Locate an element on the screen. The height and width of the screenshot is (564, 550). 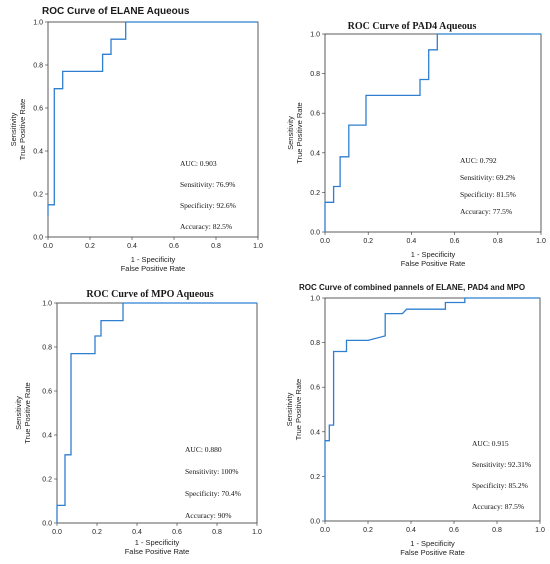
stat-line: Accuracy: 87.5% is located at coordinates (498, 506).